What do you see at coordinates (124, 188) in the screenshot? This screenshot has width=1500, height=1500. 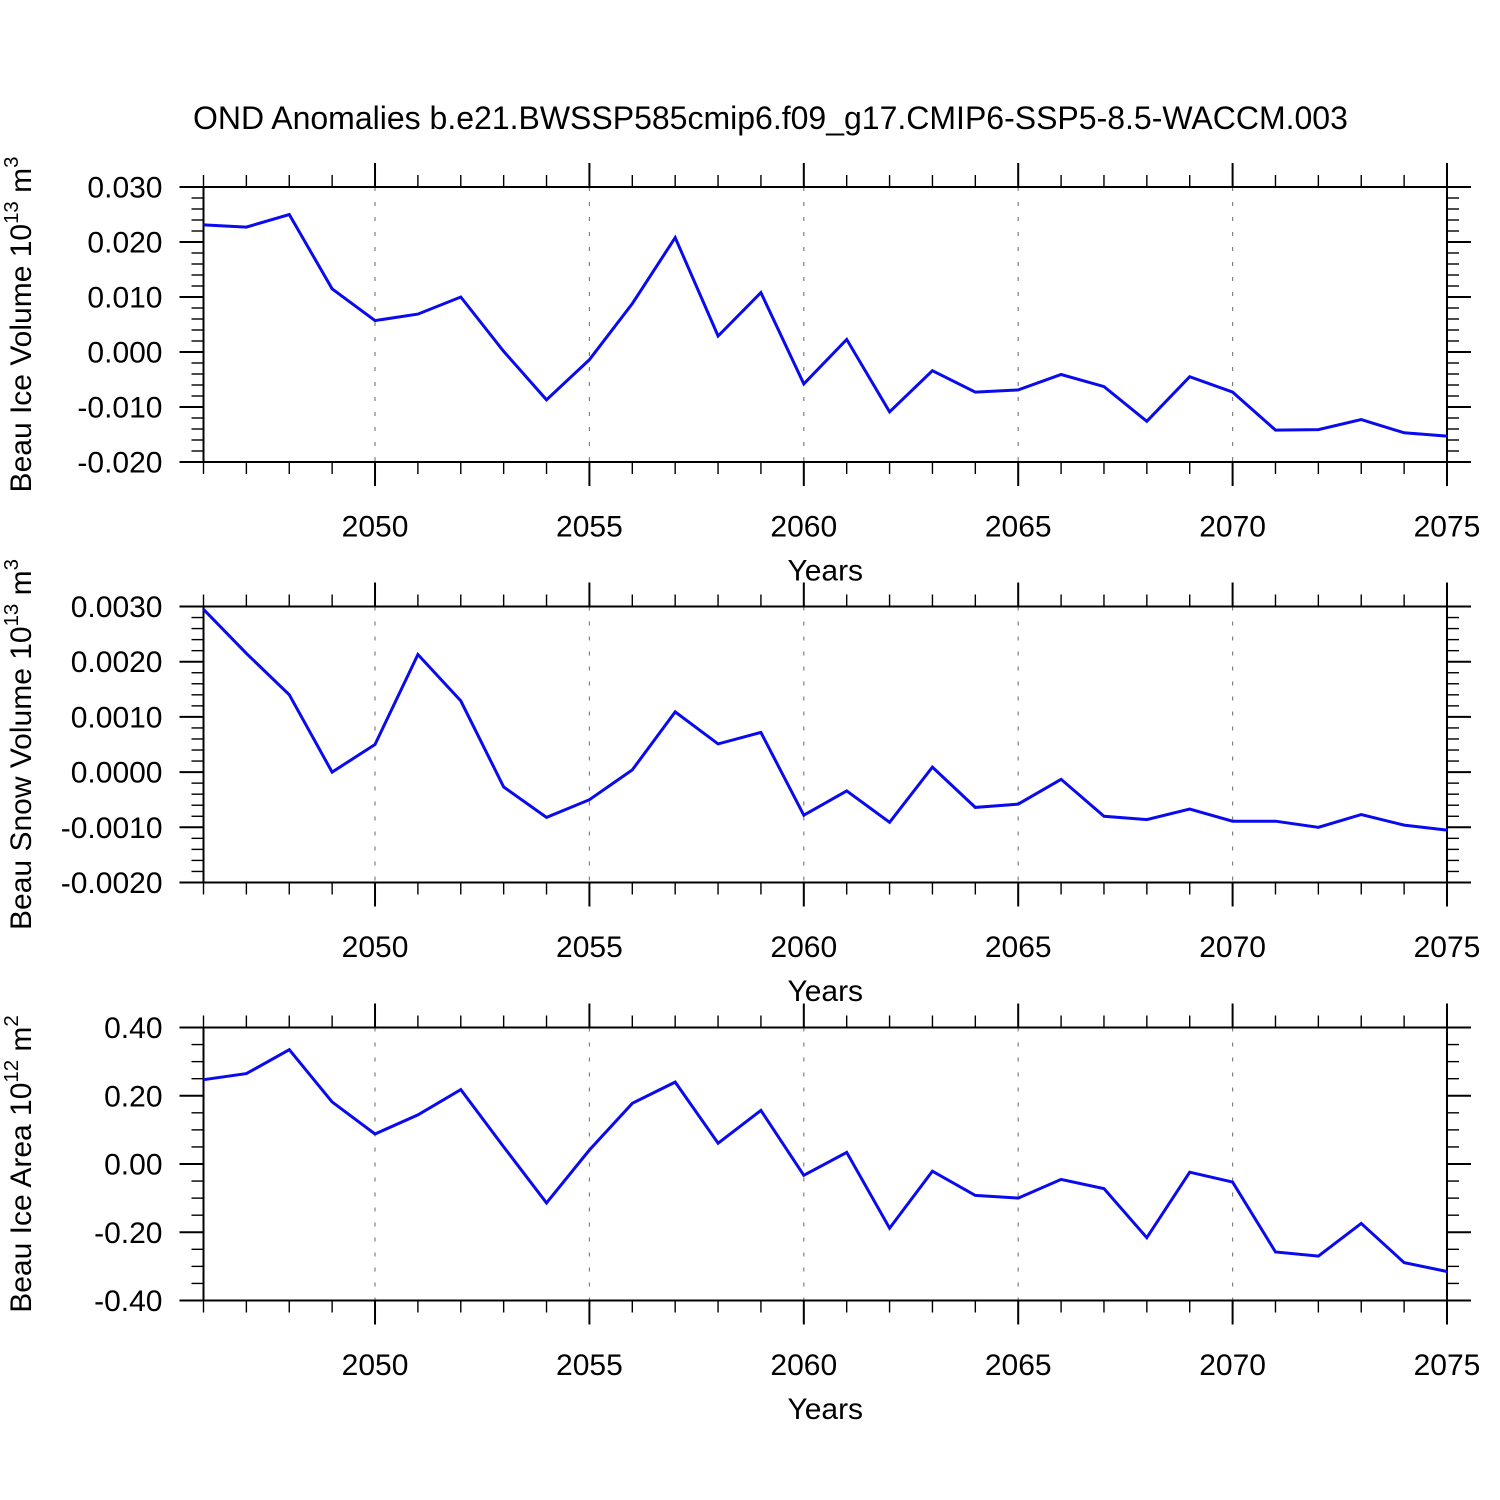 I see `y-tick-label: 0.030` at bounding box center [124, 188].